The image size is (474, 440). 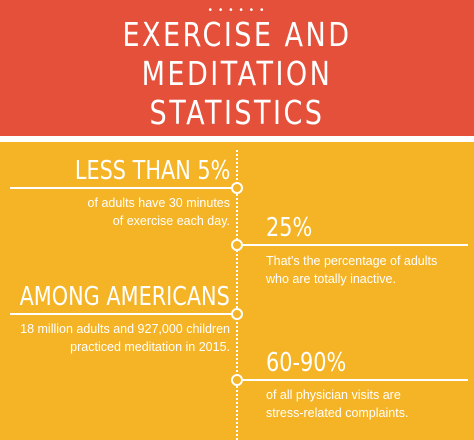 I want to click on stat-description-line: That's the percentage of adults, so click(x=352, y=261).